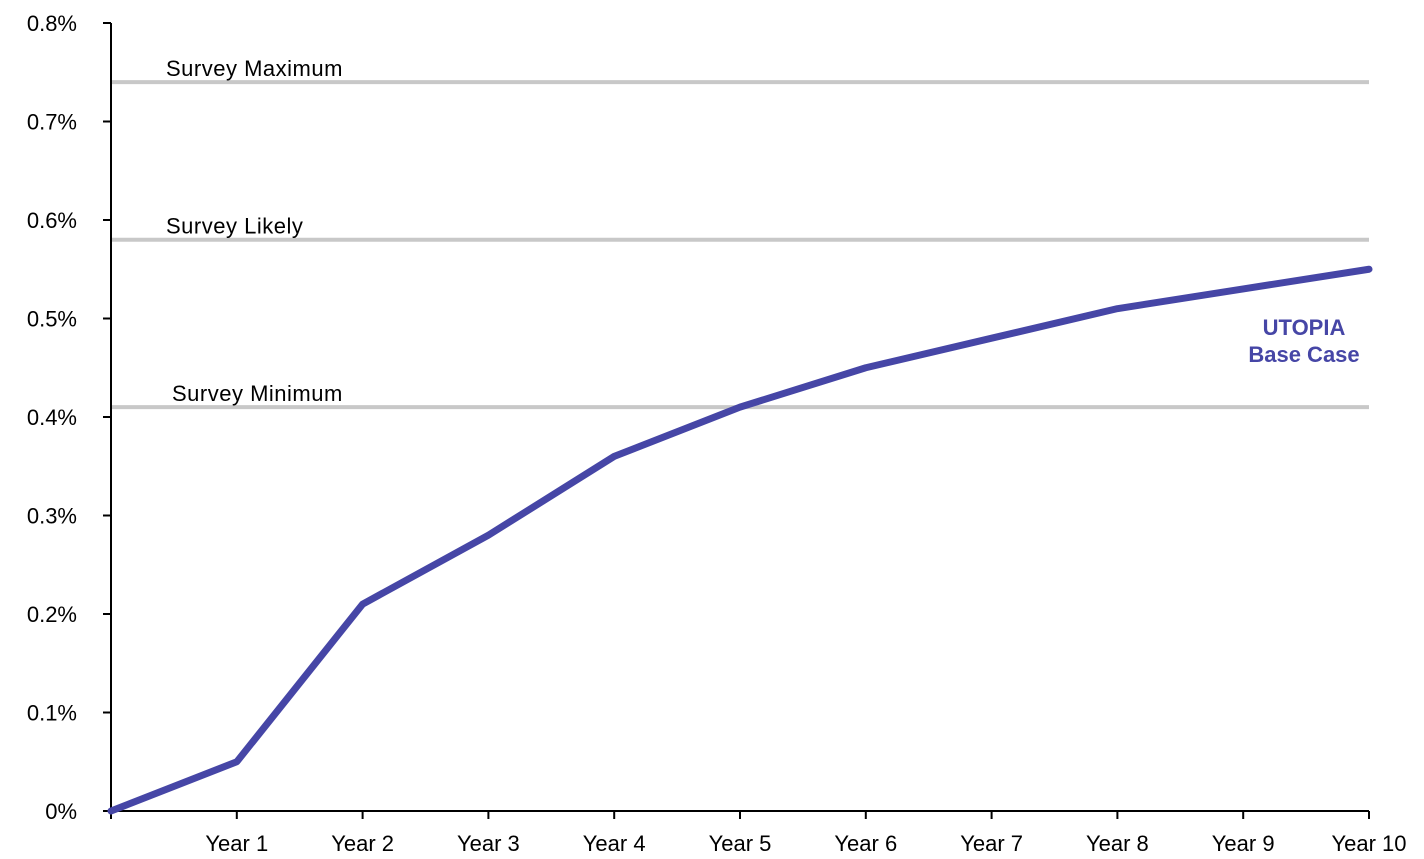 Image resolution: width=1424 pixels, height=859 pixels. Describe the element at coordinates (614, 843) in the screenshot. I see `x-tick-label: Year 4` at that location.